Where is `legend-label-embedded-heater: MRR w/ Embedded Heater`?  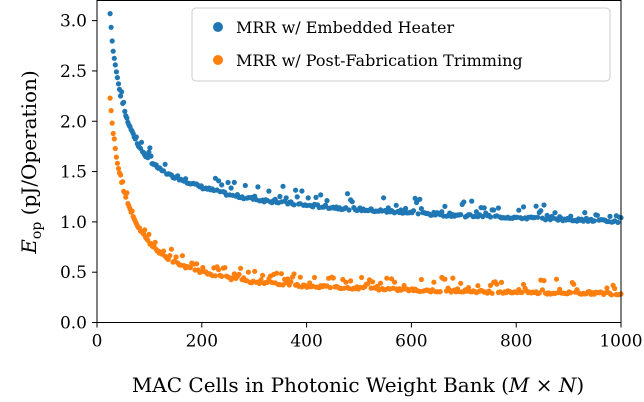 legend-label-embedded-heater: MRR w/ Embedded Heater is located at coordinates (345, 27).